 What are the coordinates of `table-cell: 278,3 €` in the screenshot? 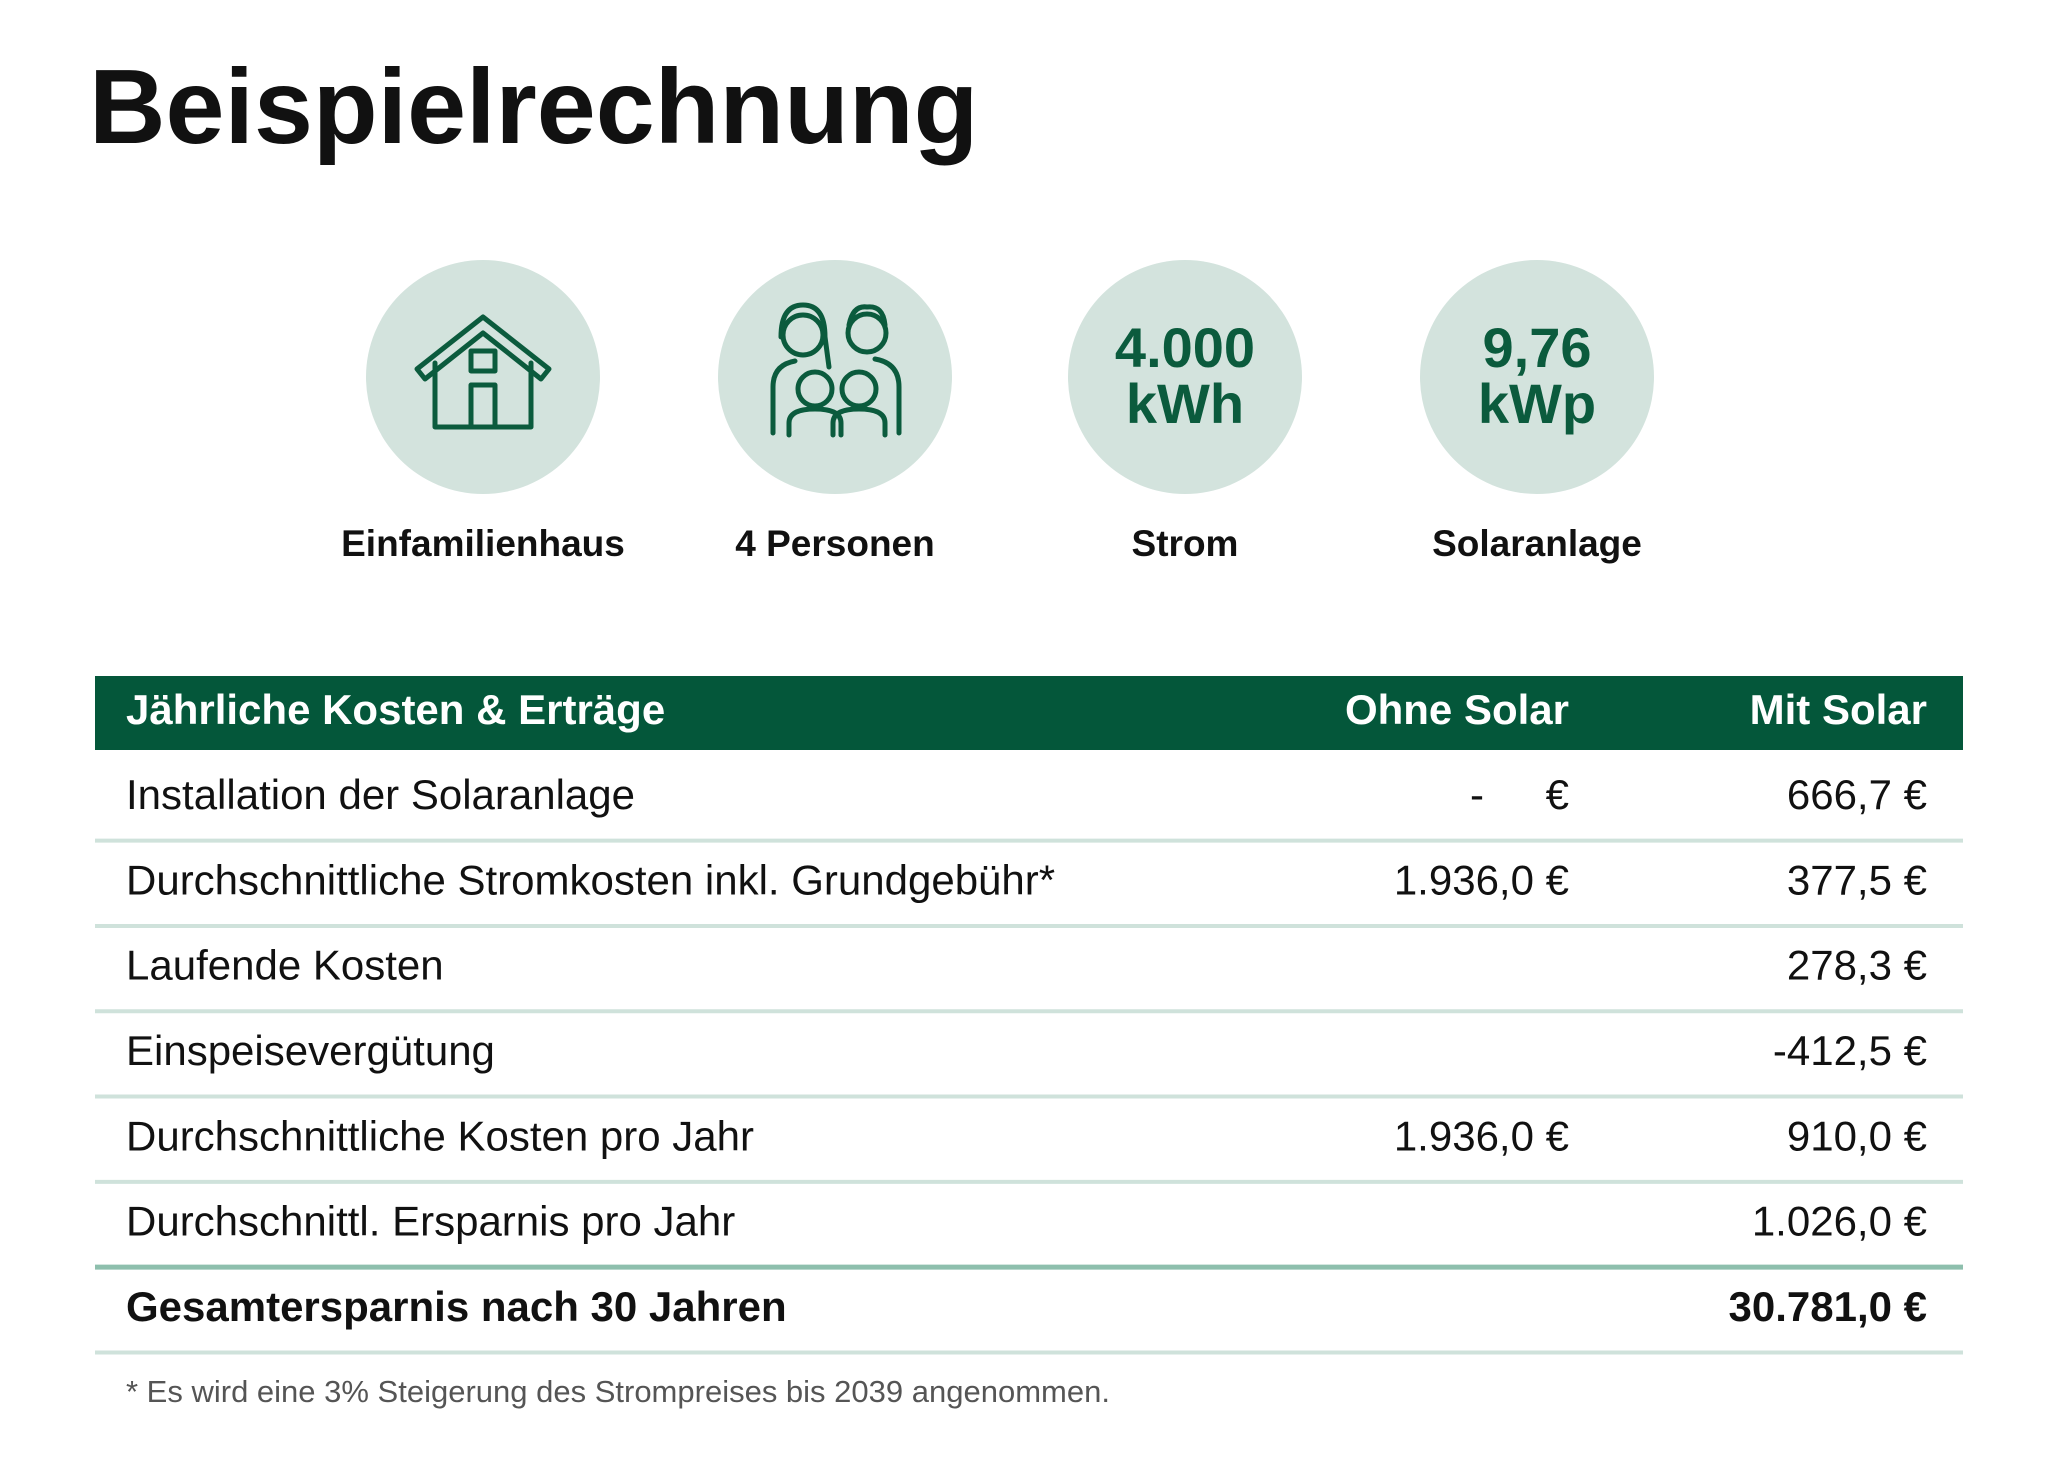 It's located at (1857, 965).